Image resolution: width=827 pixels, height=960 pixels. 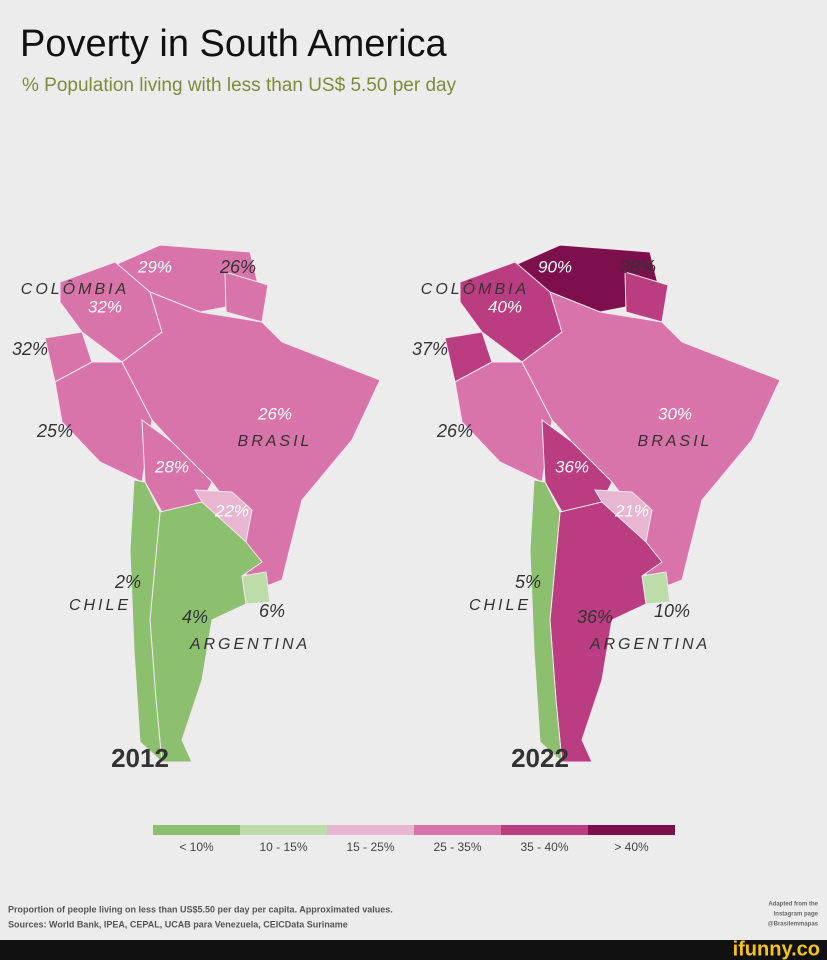 What do you see at coordinates (54, 431) in the screenshot?
I see `map-label: 25%` at bounding box center [54, 431].